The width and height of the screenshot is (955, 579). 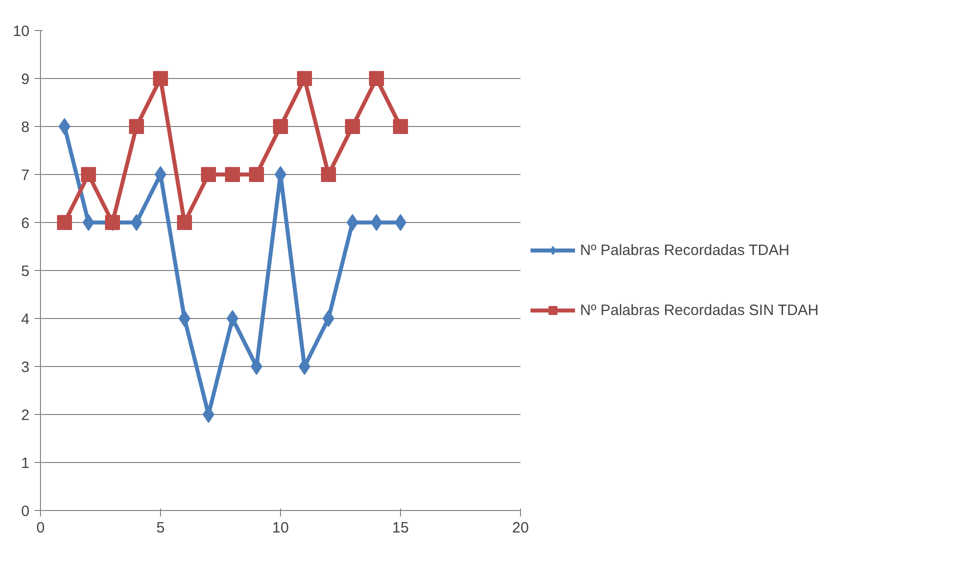 I want to click on x-tick-label: 10, so click(x=280, y=528).